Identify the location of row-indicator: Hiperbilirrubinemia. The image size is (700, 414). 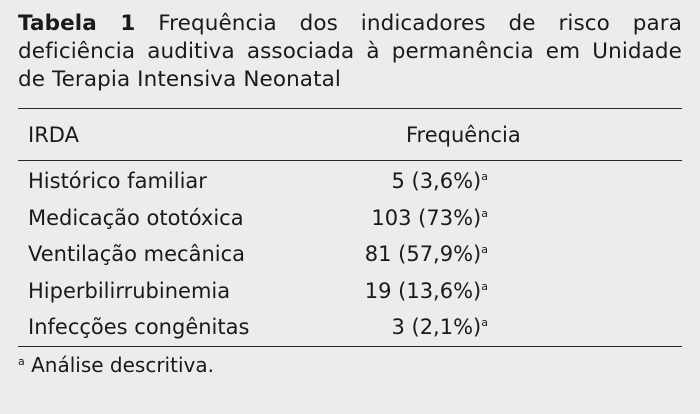
(129, 290).